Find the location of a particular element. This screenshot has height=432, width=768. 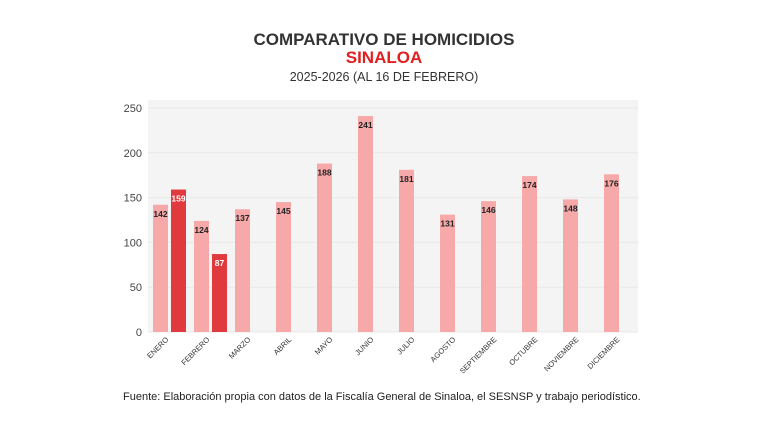

data-label: 181 is located at coordinates (406, 179).